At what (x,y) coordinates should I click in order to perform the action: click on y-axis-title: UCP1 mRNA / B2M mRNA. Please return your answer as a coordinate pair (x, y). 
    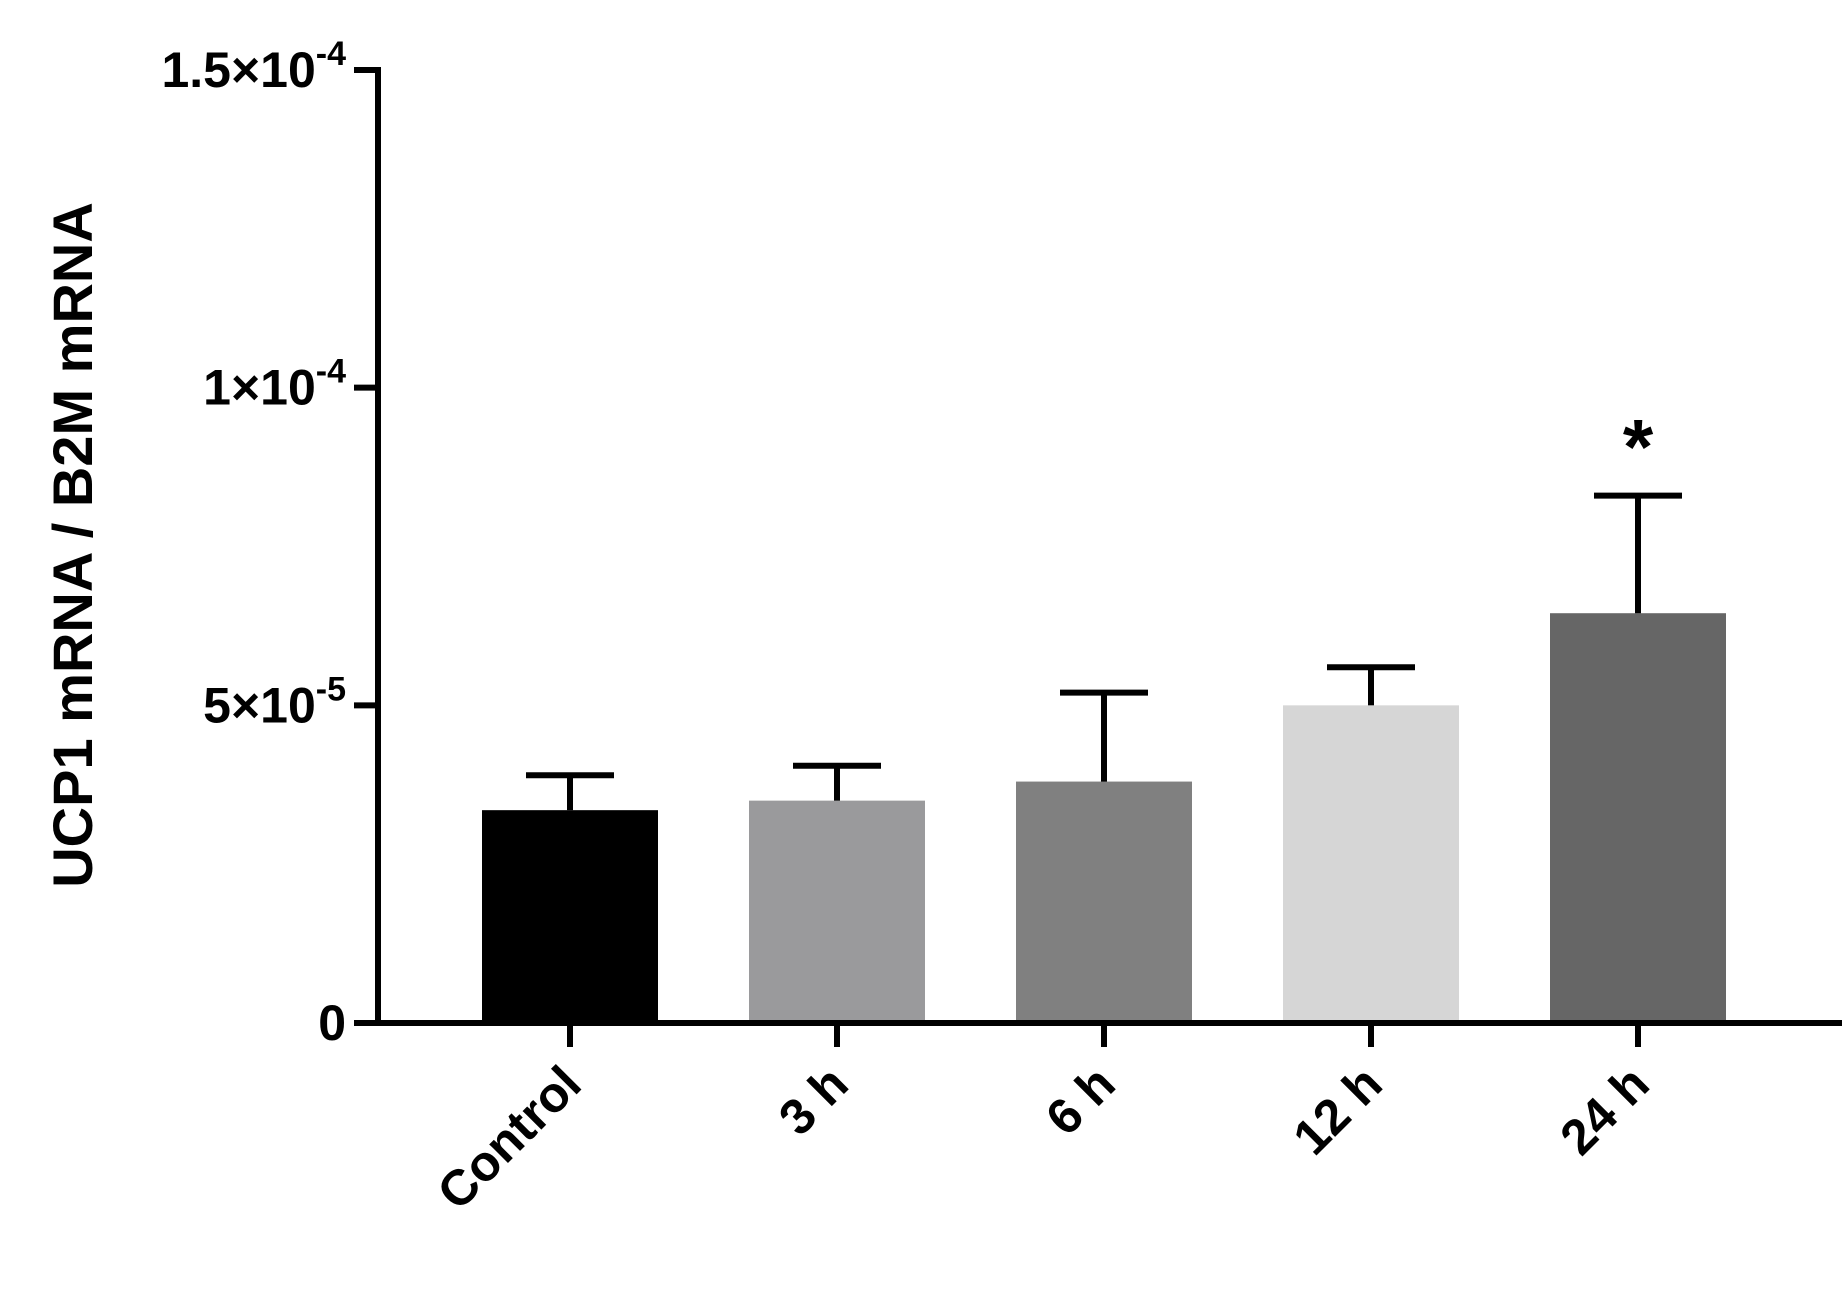
    Looking at the image, I should click on (72, 545).